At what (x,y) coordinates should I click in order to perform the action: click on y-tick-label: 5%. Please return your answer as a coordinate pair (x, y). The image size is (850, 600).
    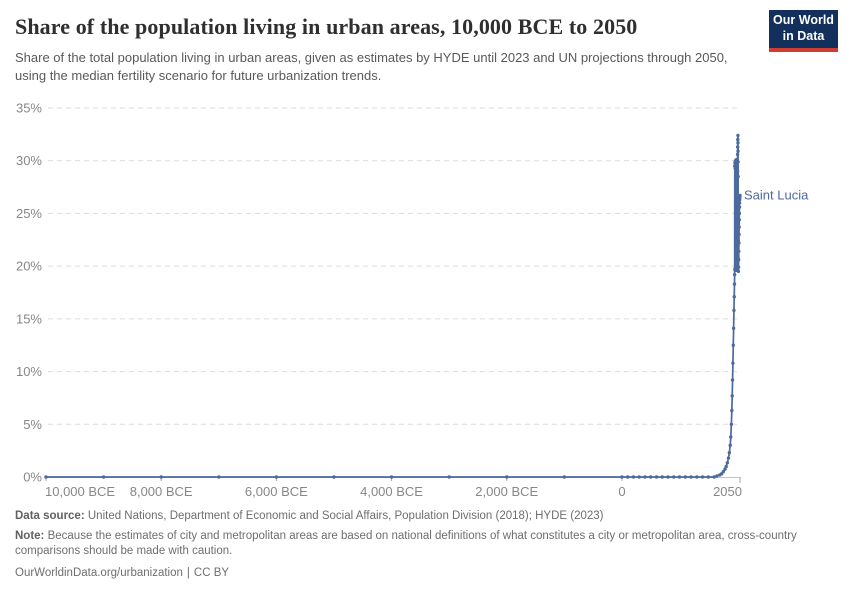
    Looking at the image, I should click on (32, 424).